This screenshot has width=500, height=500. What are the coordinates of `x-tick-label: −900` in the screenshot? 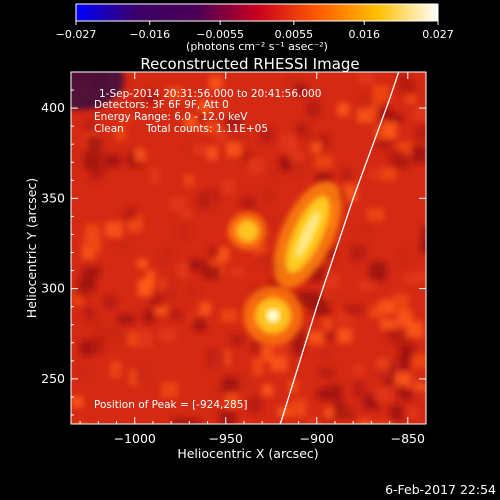 It's located at (317, 438).